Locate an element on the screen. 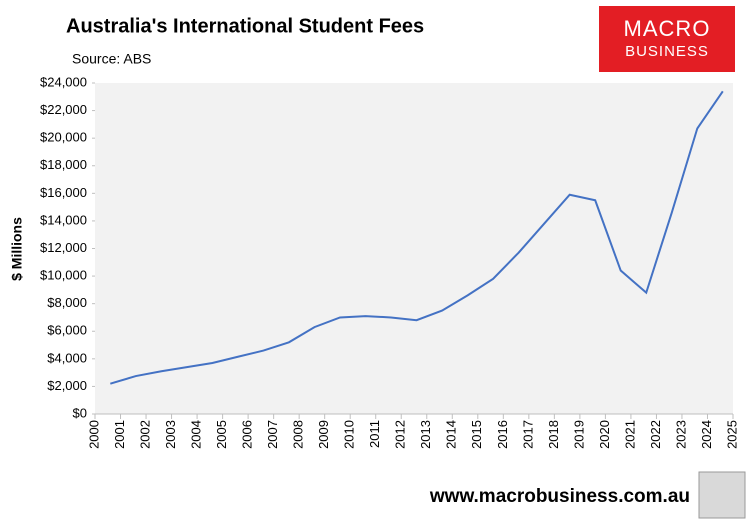 This screenshot has height=523, width=754. chart-subtitle: Source: ABS is located at coordinates (111, 59).